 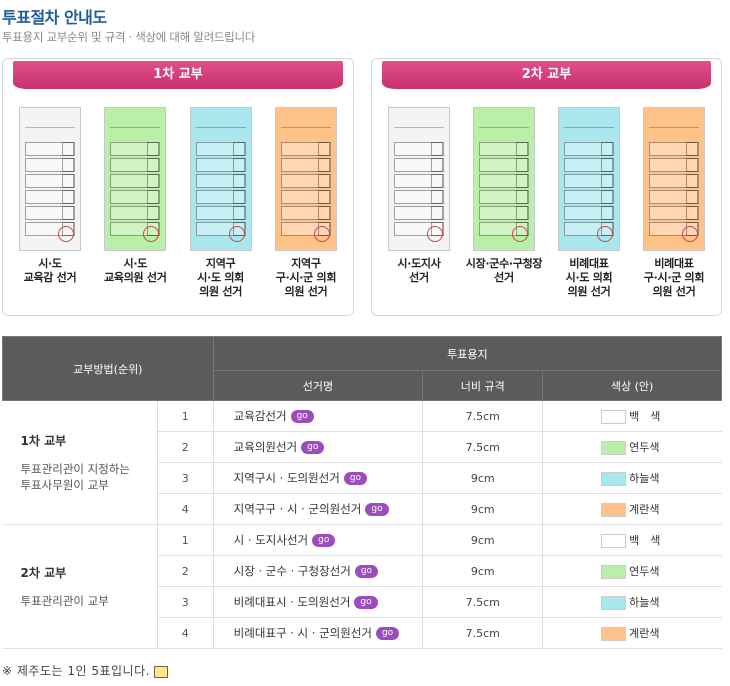 What do you see at coordinates (504, 270) in the screenshot?
I see `ballot-label: 시장·군수·구청장 선거` at bounding box center [504, 270].